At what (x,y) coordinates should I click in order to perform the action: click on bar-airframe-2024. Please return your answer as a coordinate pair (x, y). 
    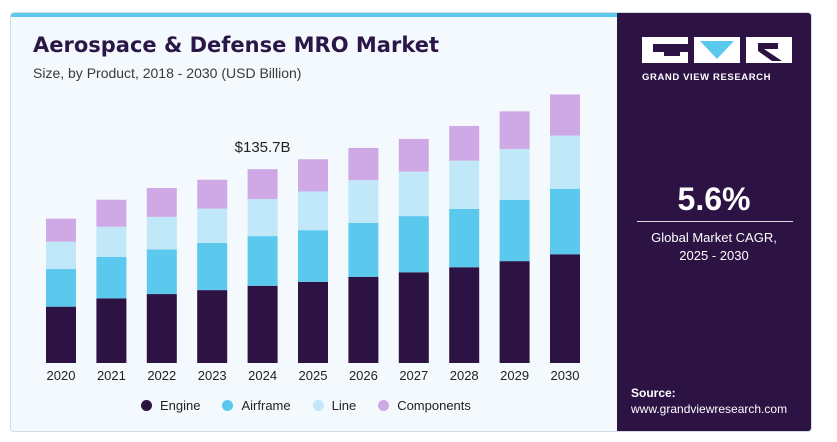
    Looking at the image, I should click on (262, 261).